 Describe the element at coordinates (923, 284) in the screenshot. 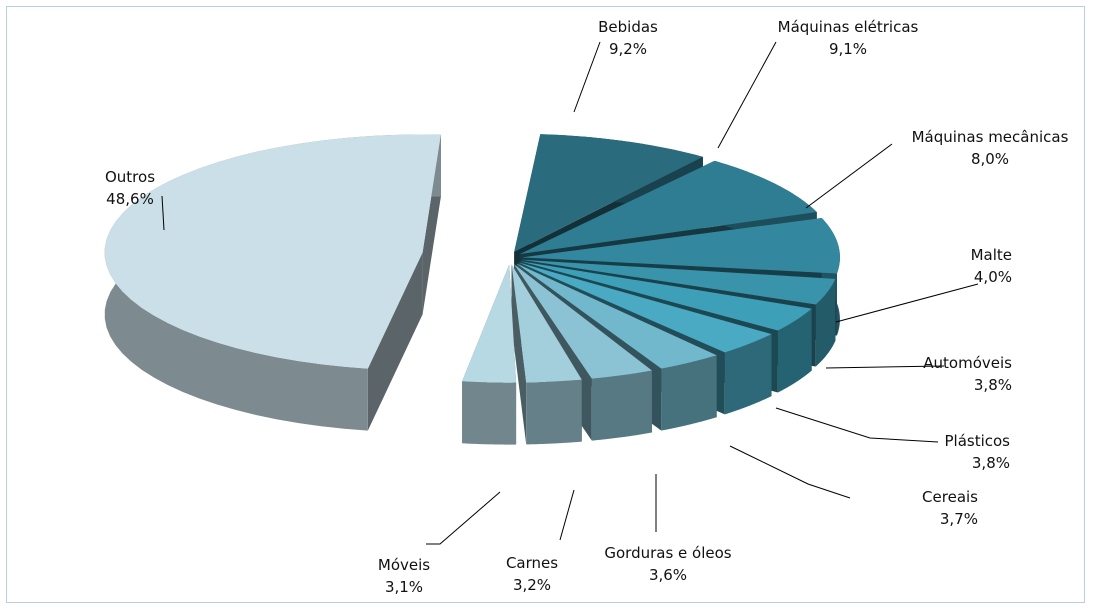

I see `slice-label: Malte 4,0%` at that location.